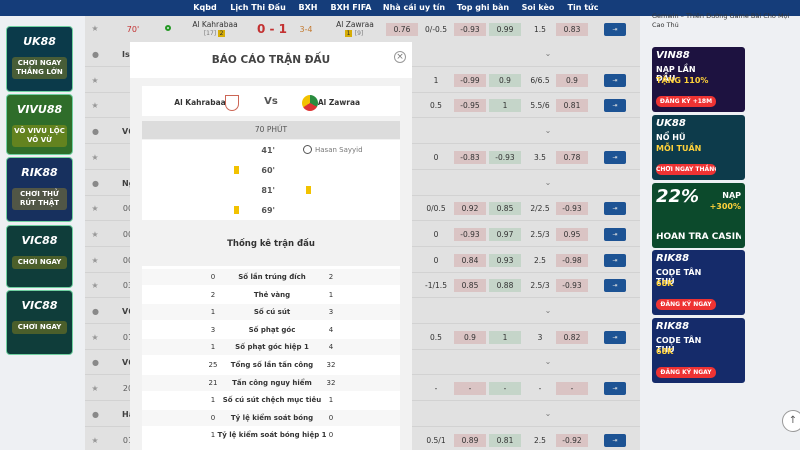 The width and height of the screenshot is (800, 450). Describe the element at coordinates (351, 7) in the screenshot. I see `nav-item: BXH FIFA` at that location.